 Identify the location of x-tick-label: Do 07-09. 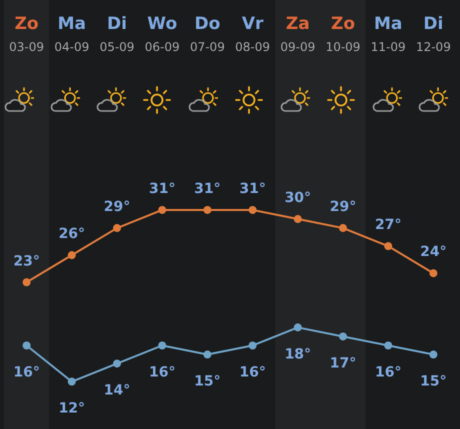
(207, 34).